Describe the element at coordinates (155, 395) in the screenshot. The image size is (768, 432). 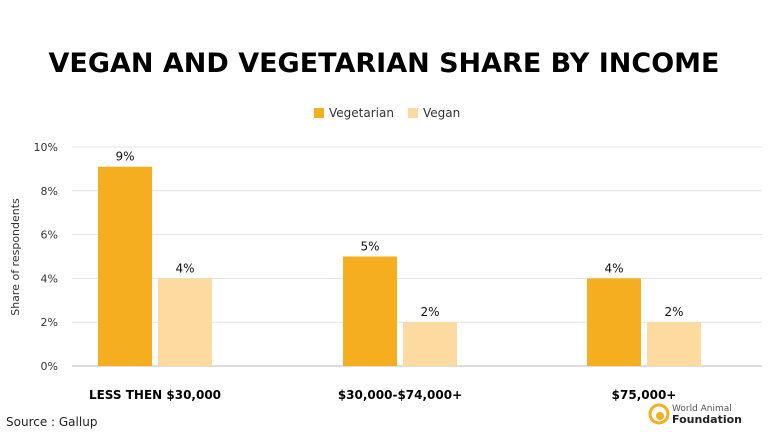
I see `x-tick-label: LESS THEN $30,000` at that location.